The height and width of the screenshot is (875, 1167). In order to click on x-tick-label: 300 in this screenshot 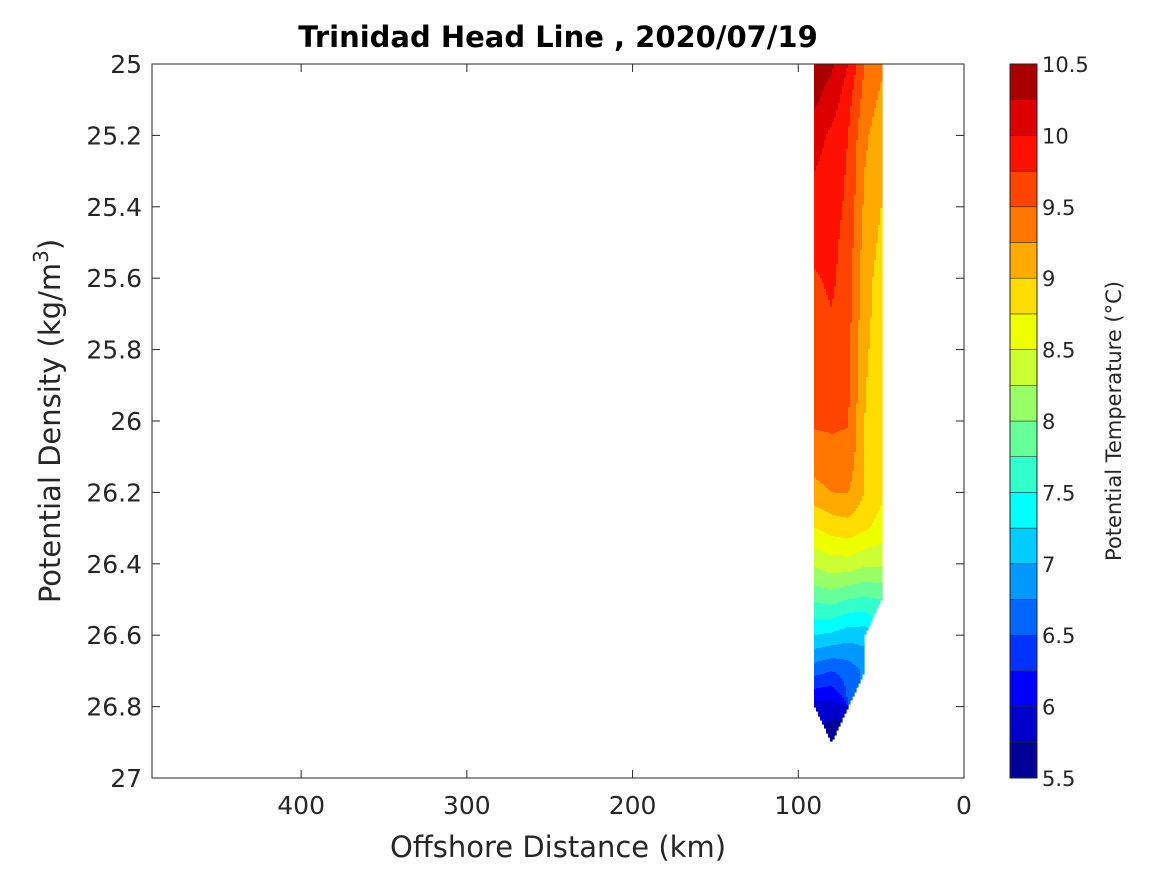, I will do `click(467, 805)`.